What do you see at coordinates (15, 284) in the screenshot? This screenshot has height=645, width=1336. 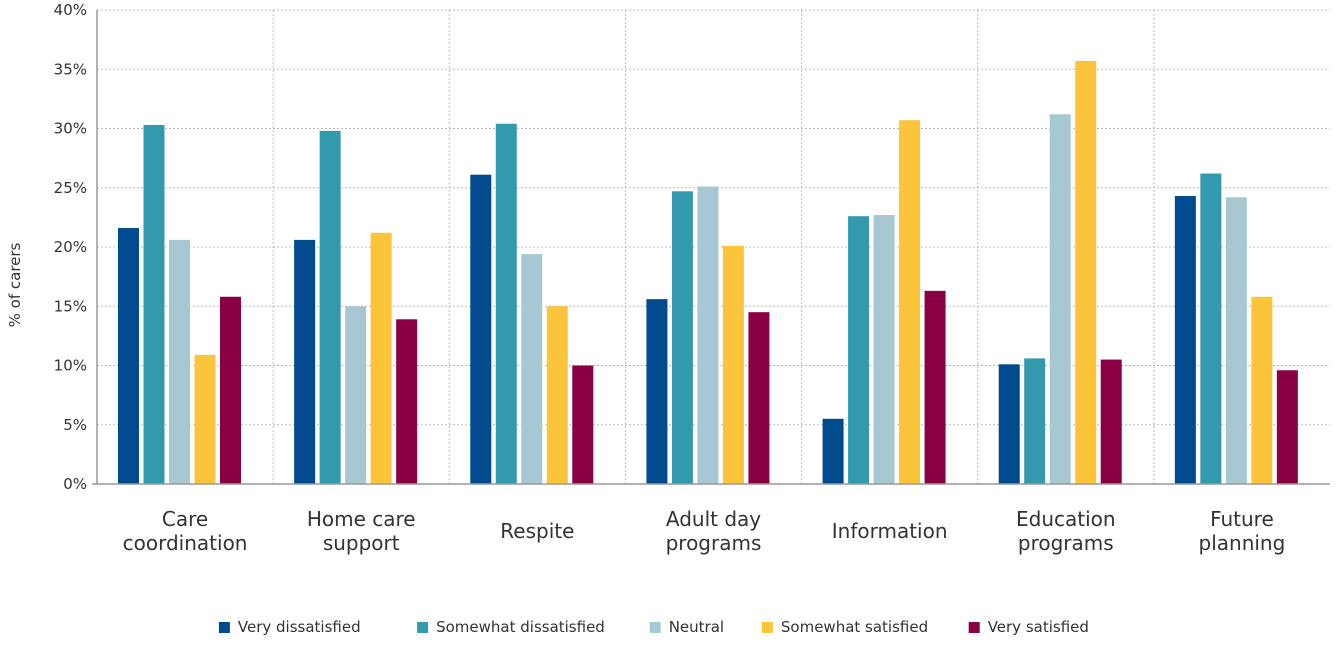 I see `y-axis-title: % of carers` at bounding box center [15, 284].